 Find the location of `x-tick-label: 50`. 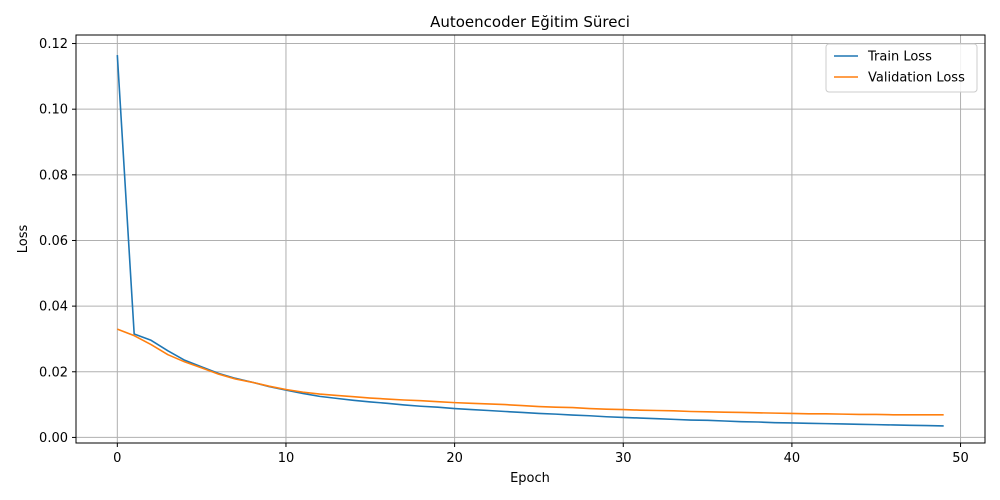

x-tick-label: 50 is located at coordinates (960, 458).